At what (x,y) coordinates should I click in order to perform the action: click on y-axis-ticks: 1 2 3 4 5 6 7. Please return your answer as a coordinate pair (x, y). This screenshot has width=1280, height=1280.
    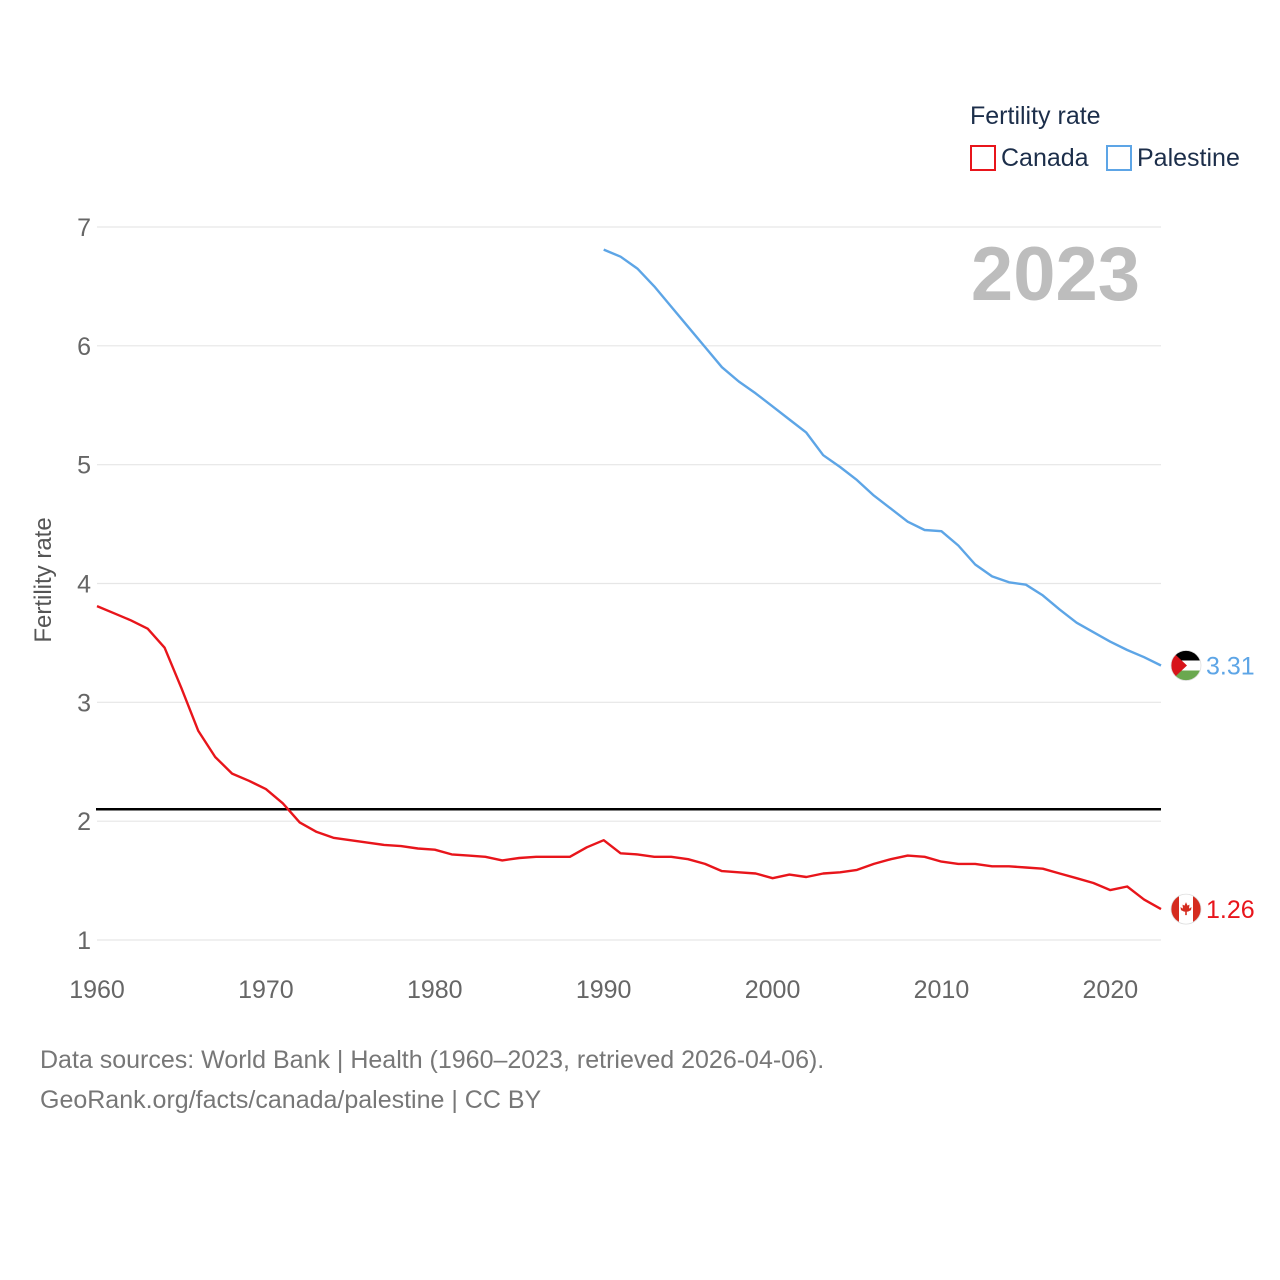
    Looking at the image, I should click on (84, 584).